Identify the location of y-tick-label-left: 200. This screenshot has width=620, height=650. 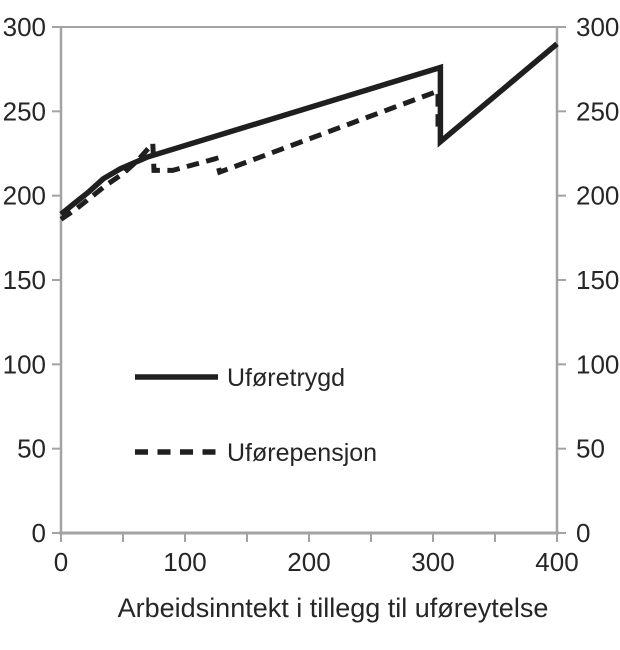
(24, 196).